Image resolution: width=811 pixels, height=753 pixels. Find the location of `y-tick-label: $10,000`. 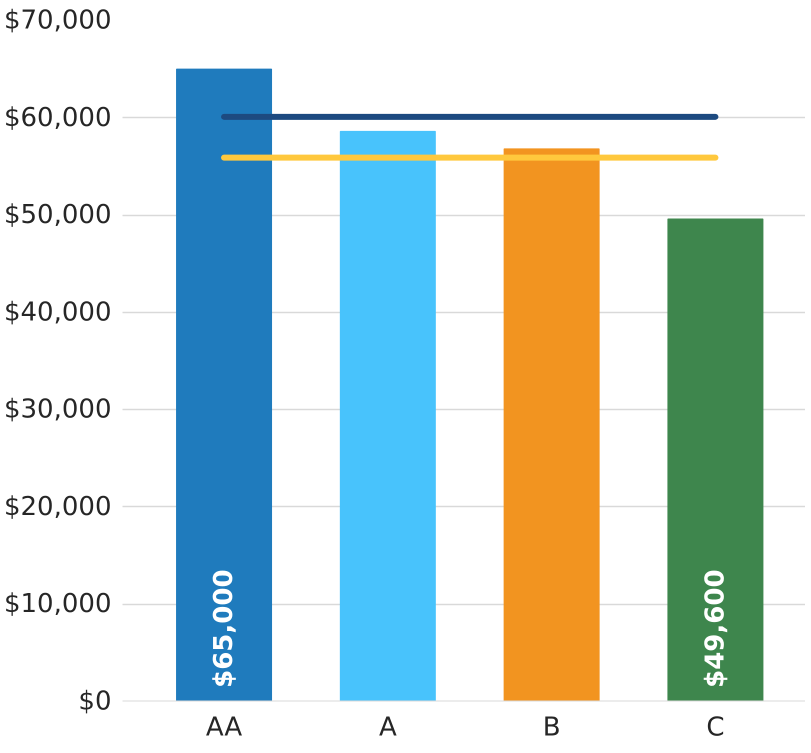

y-tick-label: $10,000 is located at coordinates (58, 604).